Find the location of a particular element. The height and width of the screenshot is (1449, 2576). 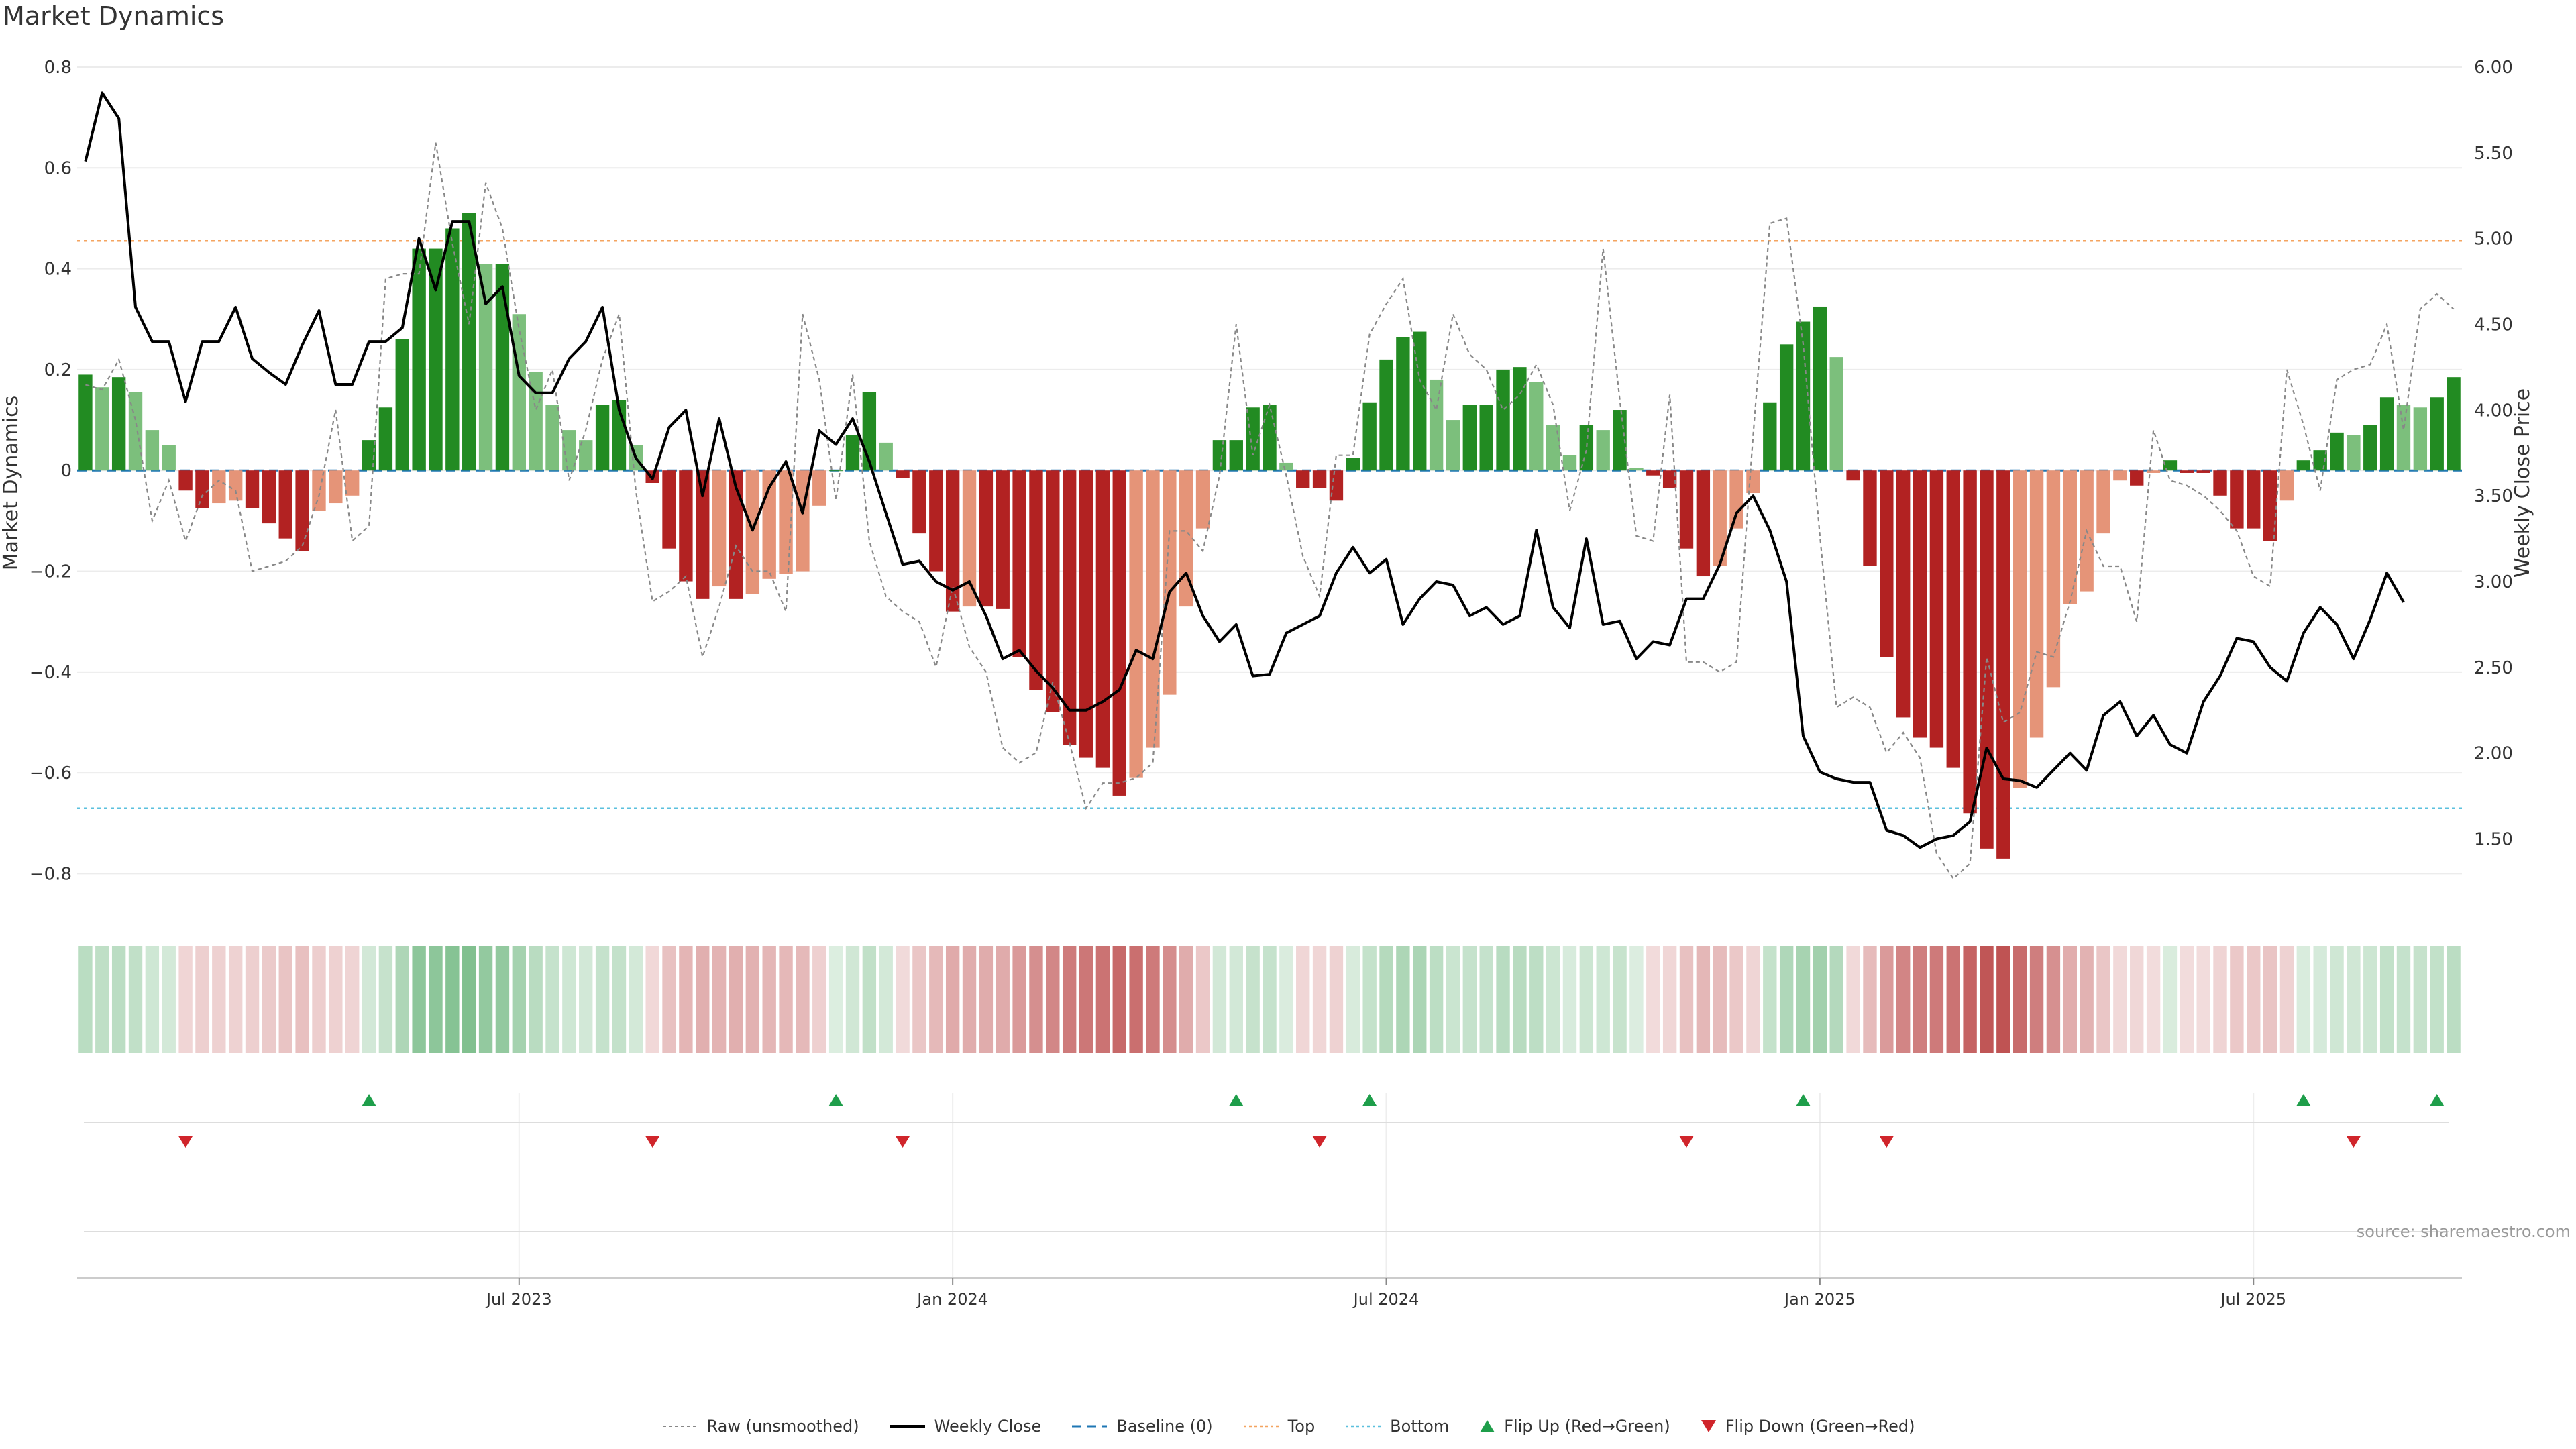

chart-title: Market Dynamics is located at coordinates (114, 16).